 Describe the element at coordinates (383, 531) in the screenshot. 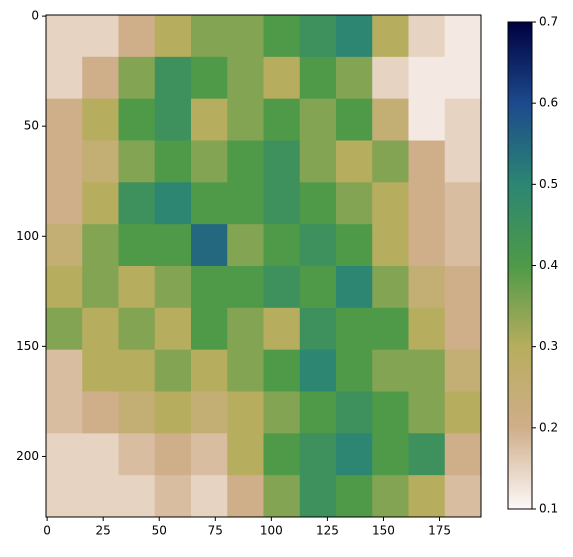

I see `x-tick-label: 150` at that location.